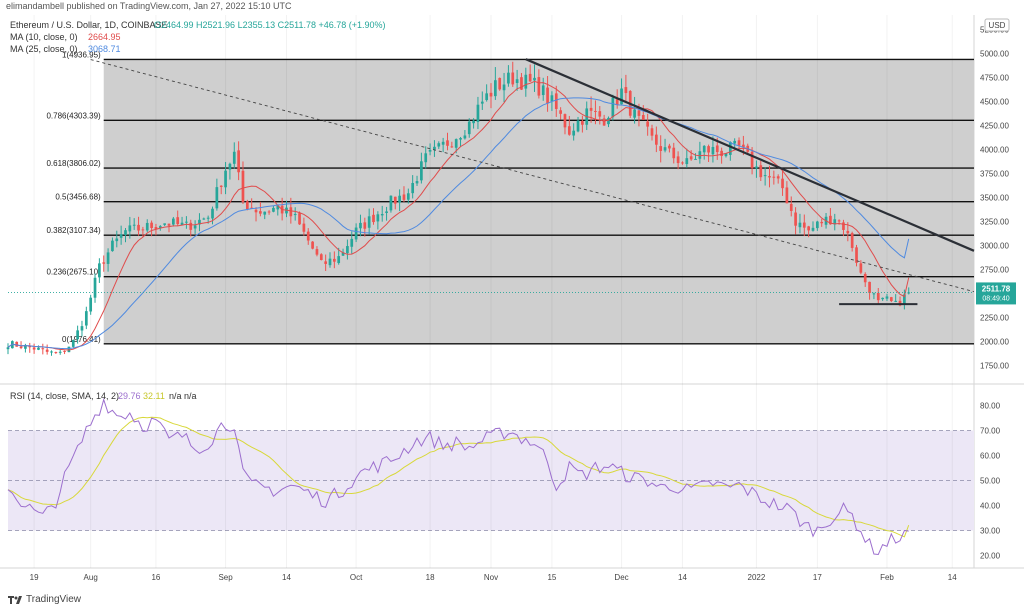 The height and width of the screenshot is (609, 1024). What do you see at coordinates (73, 272) in the screenshot?
I see `fib-level-label: 0.236(2675.10)` at bounding box center [73, 272].